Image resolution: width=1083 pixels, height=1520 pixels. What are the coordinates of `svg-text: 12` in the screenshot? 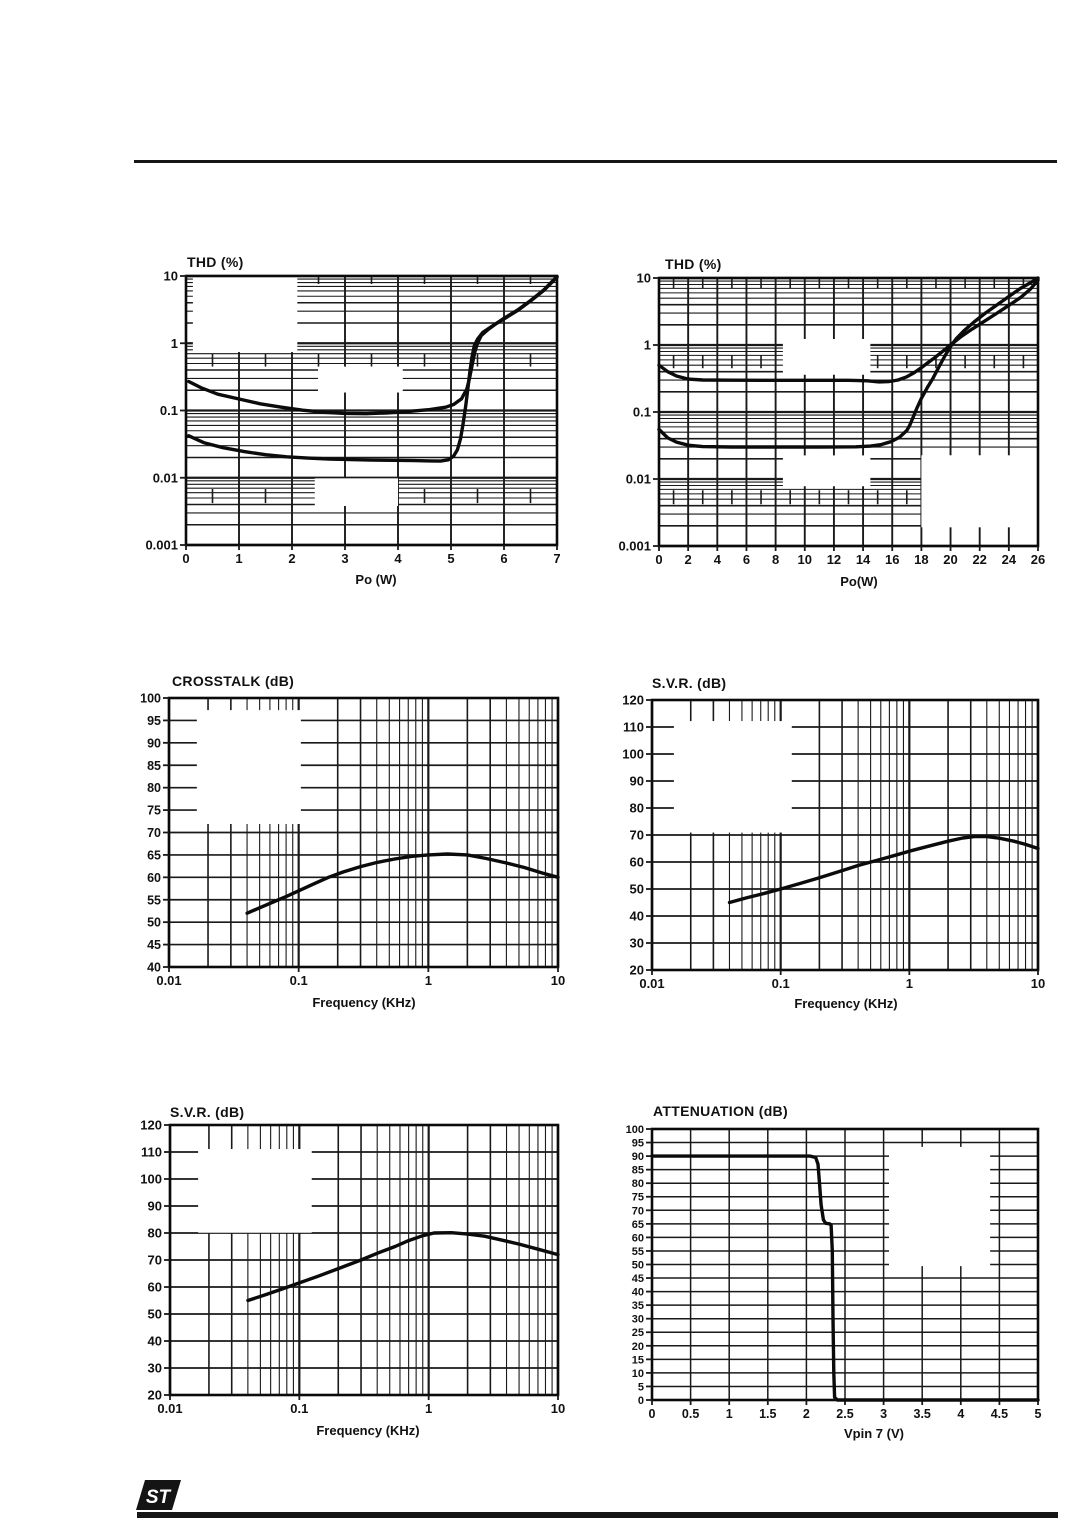 It's located at (834, 559).